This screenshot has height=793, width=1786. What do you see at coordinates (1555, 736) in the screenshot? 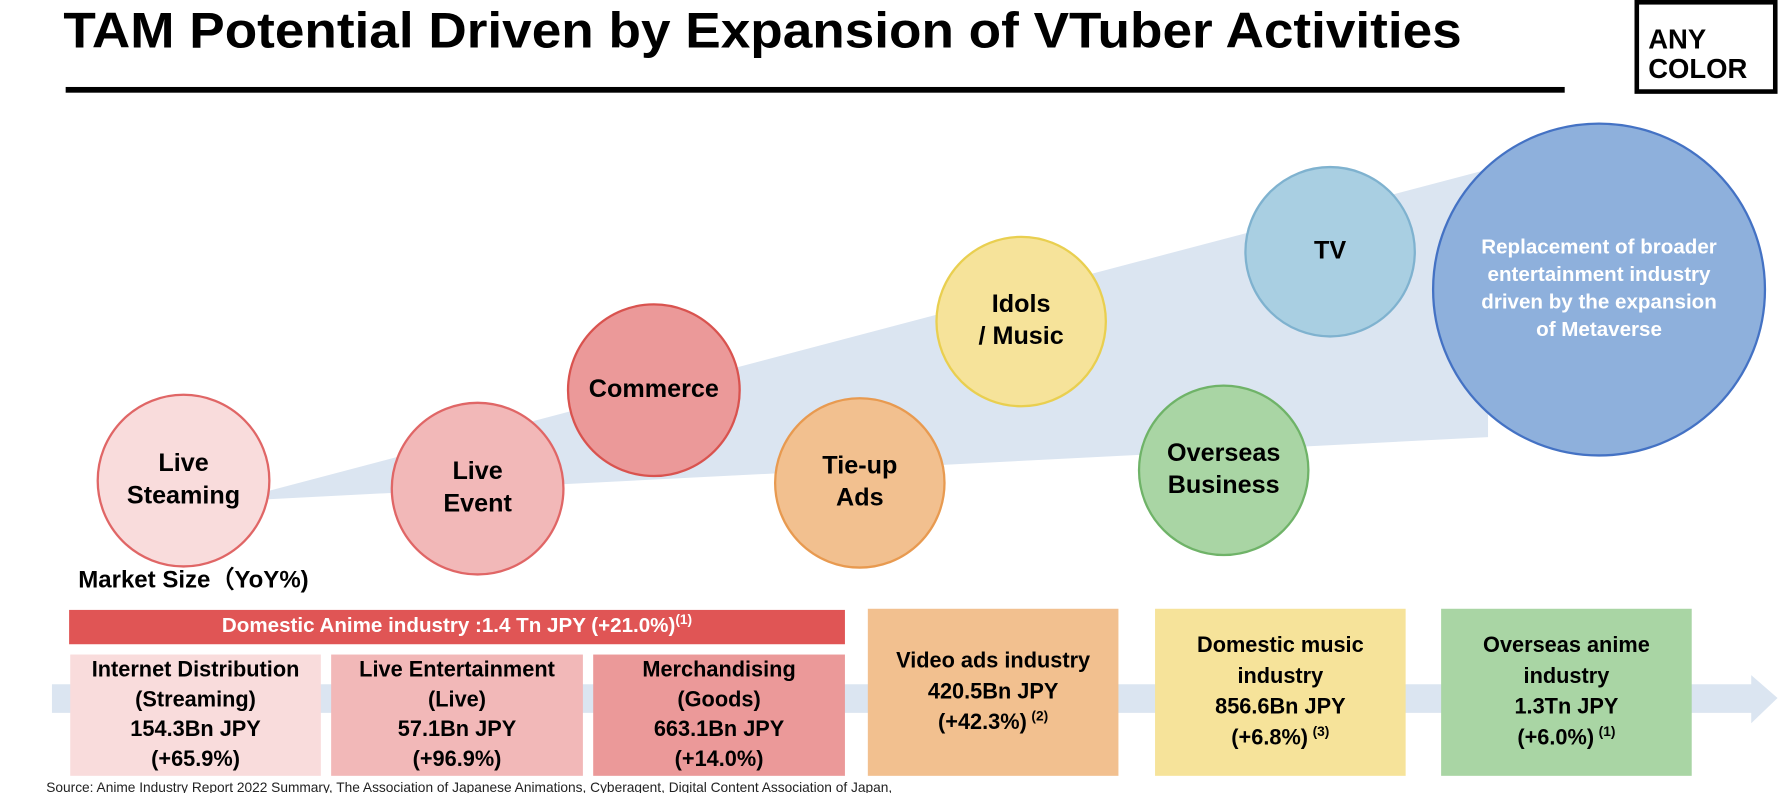
I see `box-text: (+6.0%)` at bounding box center [1555, 736].